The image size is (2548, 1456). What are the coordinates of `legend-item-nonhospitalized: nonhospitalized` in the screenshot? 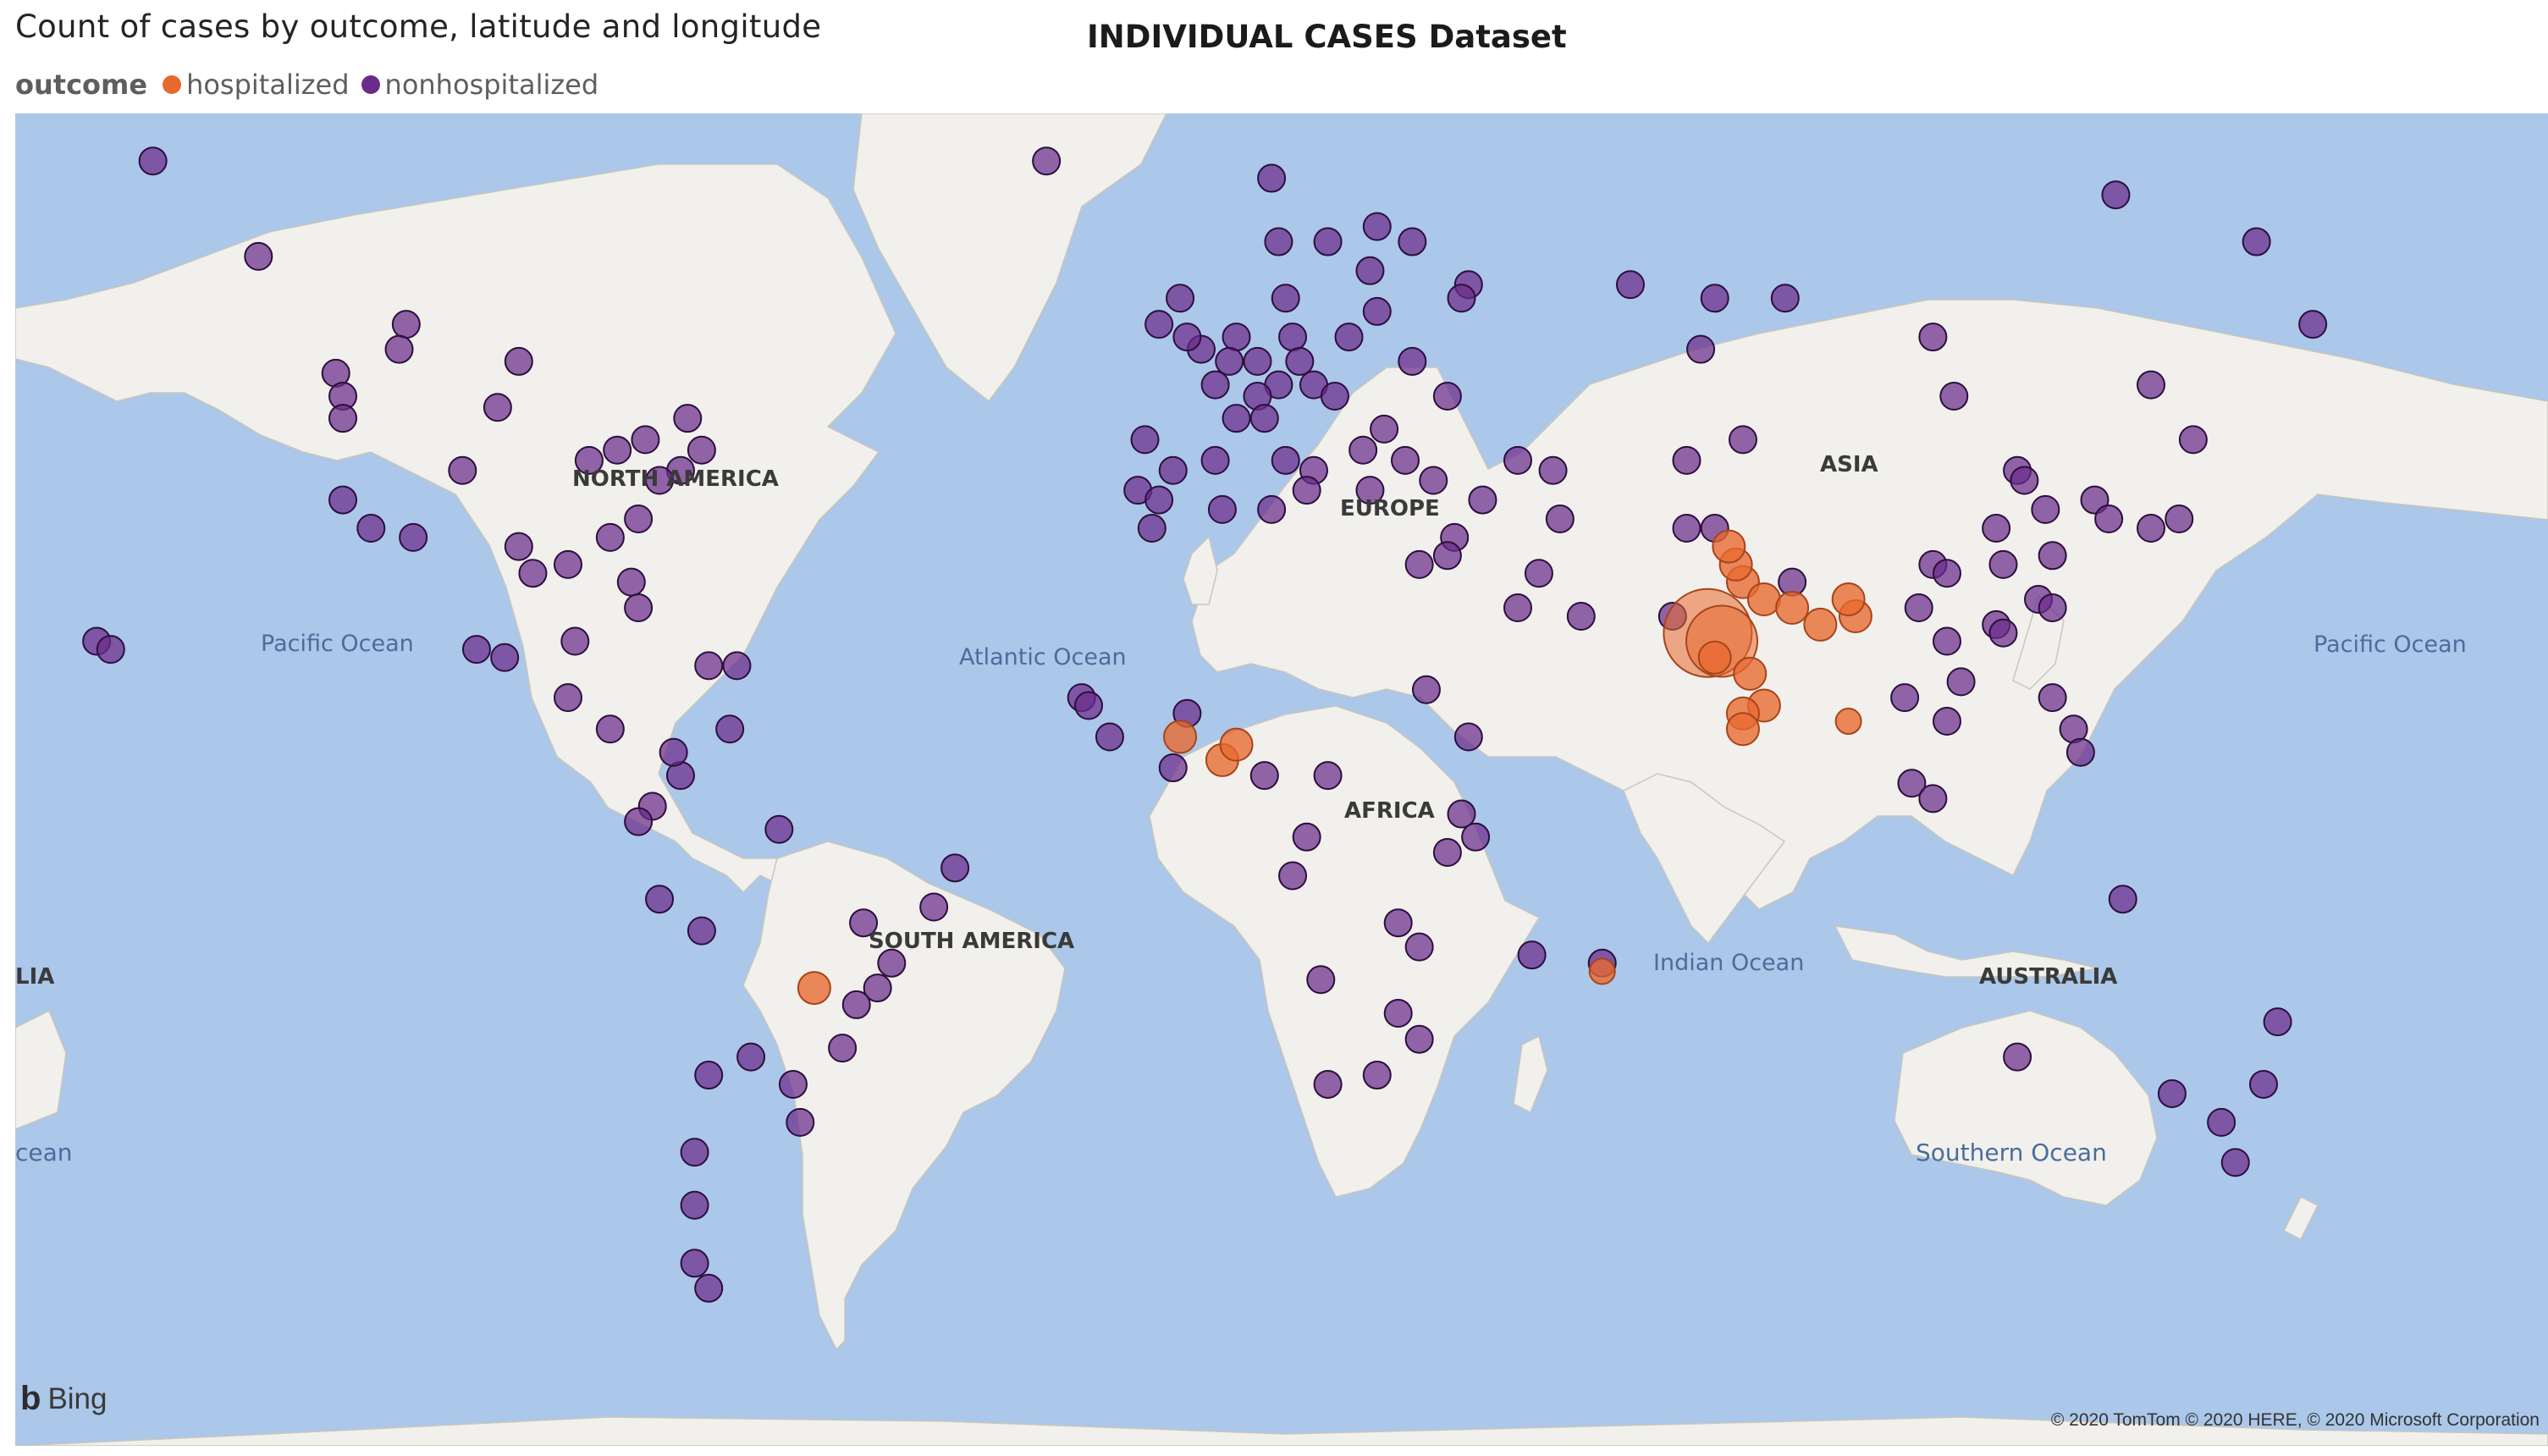 It's located at (480, 85).